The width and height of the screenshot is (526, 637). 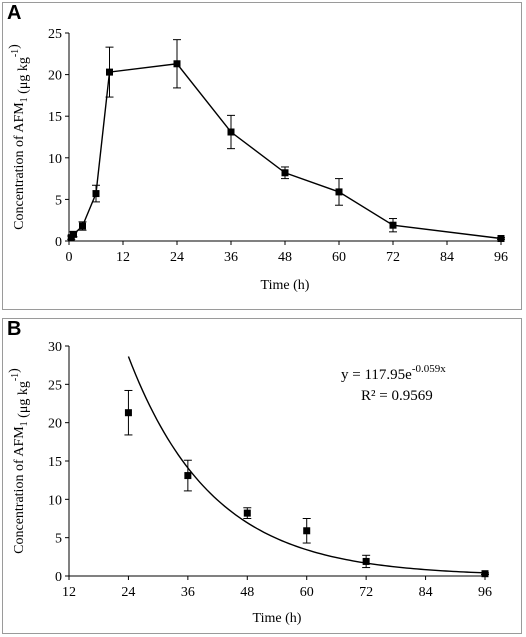 What do you see at coordinates (55, 347) in the screenshot?
I see `y-tick-label: 30` at bounding box center [55, 347].